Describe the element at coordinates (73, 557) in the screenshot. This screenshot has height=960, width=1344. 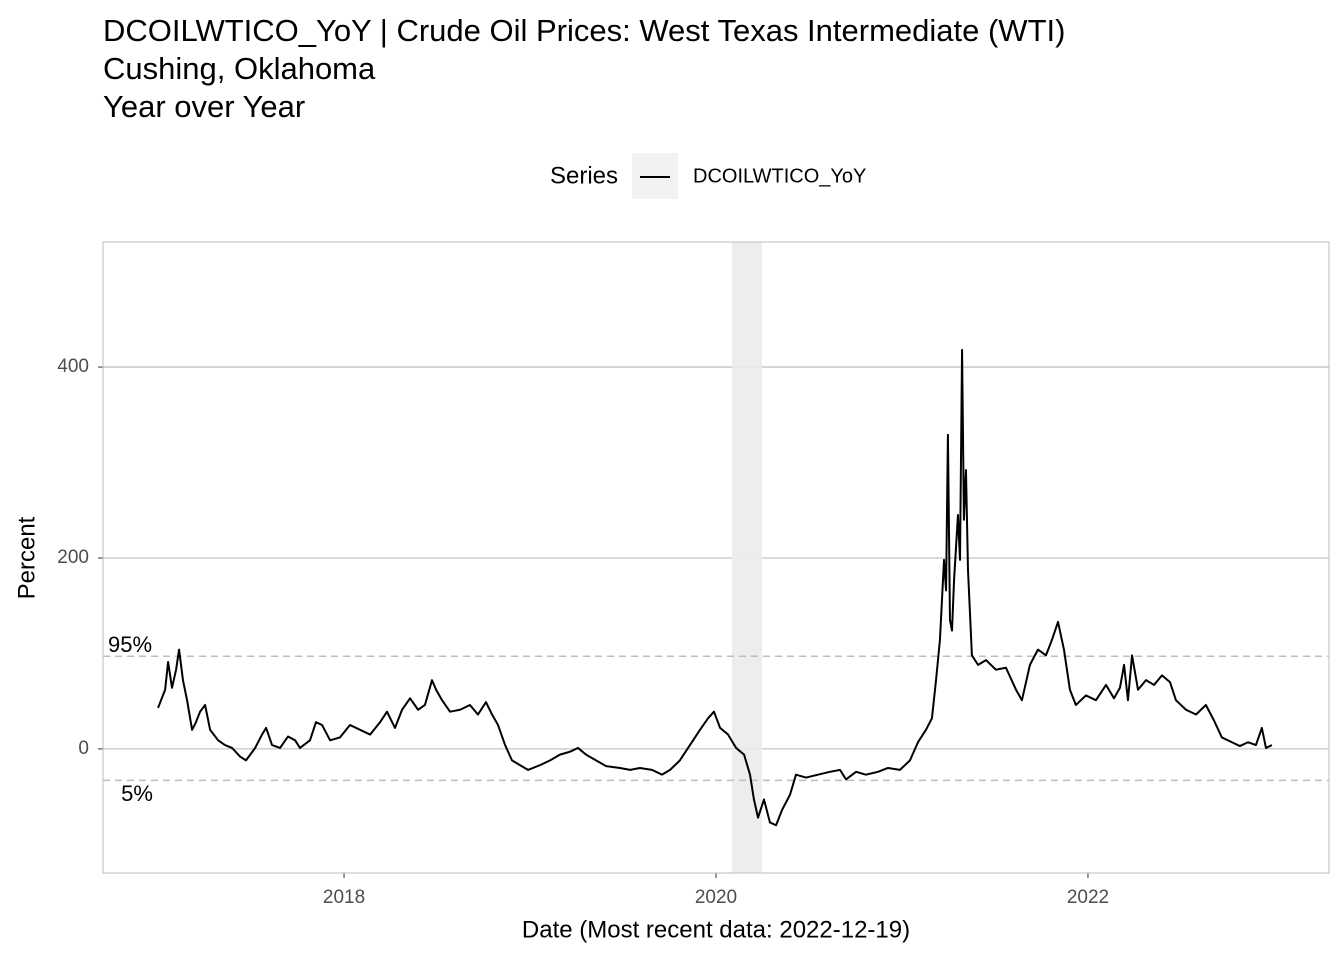
I see `y-tick-label: 200` at that location.